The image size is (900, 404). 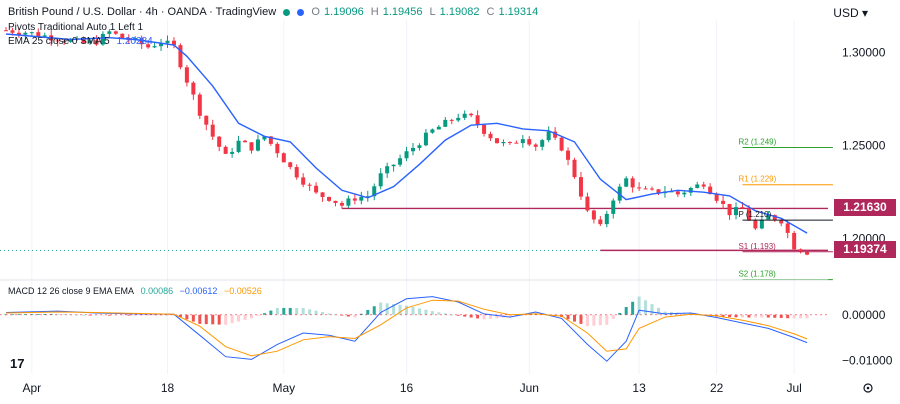 What do you see at coordinates (71, 291) in the screenshot?
I see `macd-label: MACD 12 26 close 9 EMA EMA` at bounding box center [71, 291].